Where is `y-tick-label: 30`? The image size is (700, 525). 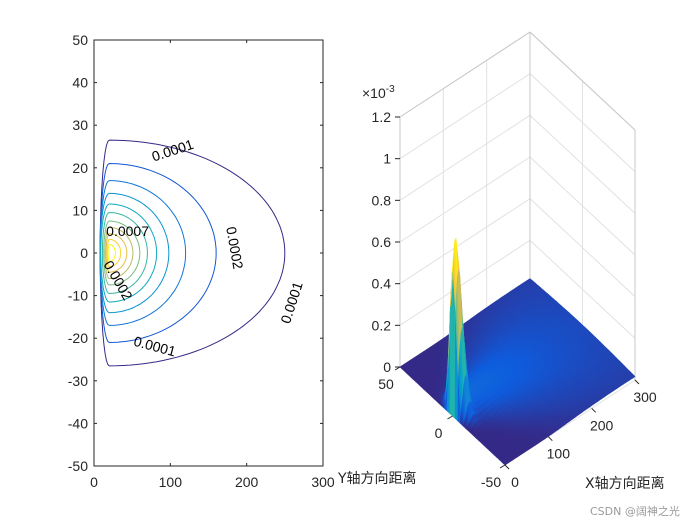 y-tick-label: 30 is located at coordinates (80, 125).